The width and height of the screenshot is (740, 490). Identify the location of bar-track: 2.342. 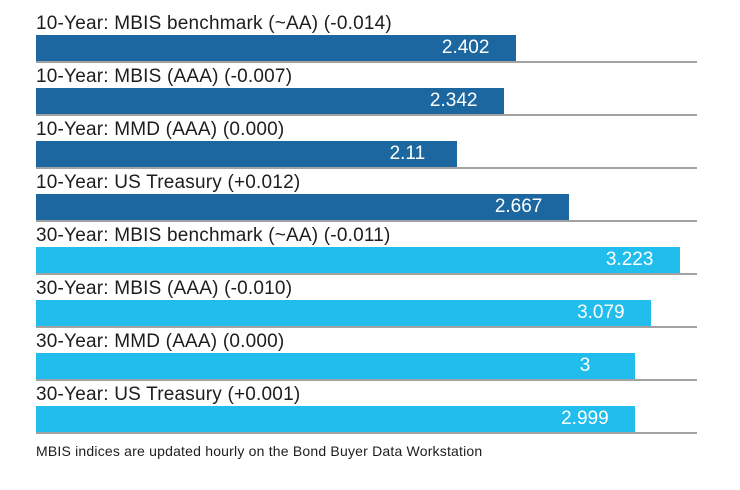
(366, 102).